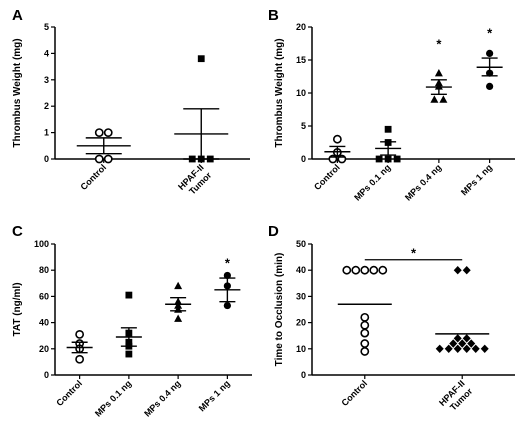 The height and width of the screenshot is (433, 520). I want to click on y-tick-label: 50, so click(301, 244).